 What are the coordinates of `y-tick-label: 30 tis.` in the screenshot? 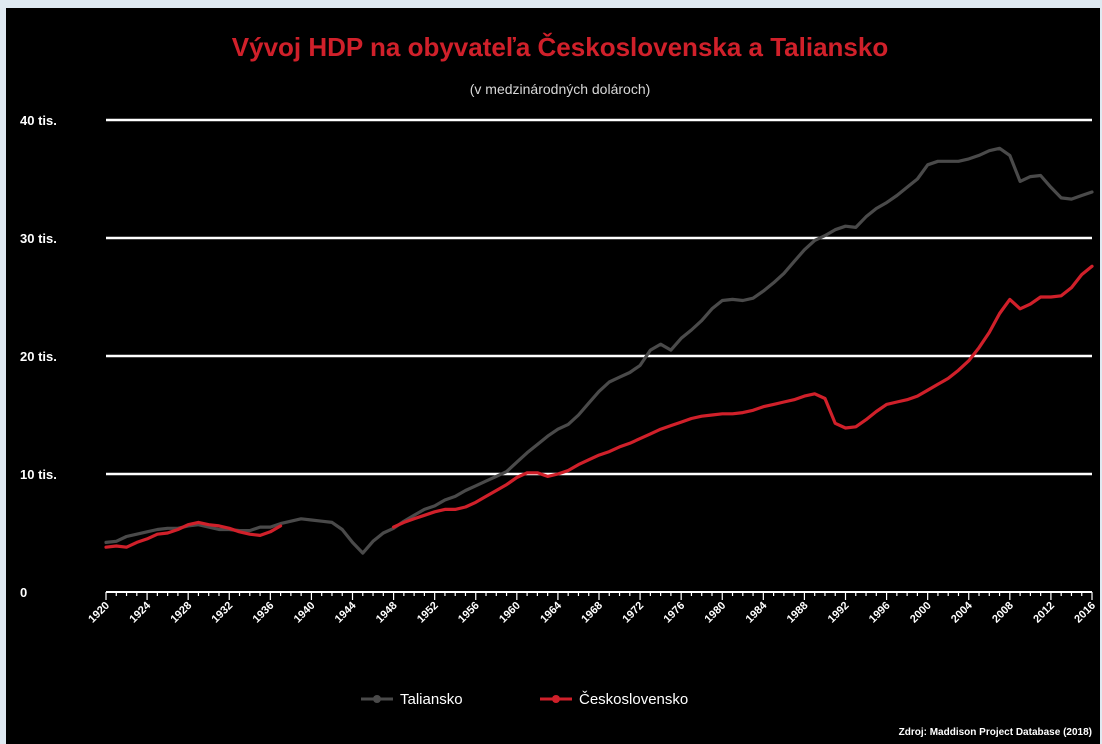 It's located at (38, 238).